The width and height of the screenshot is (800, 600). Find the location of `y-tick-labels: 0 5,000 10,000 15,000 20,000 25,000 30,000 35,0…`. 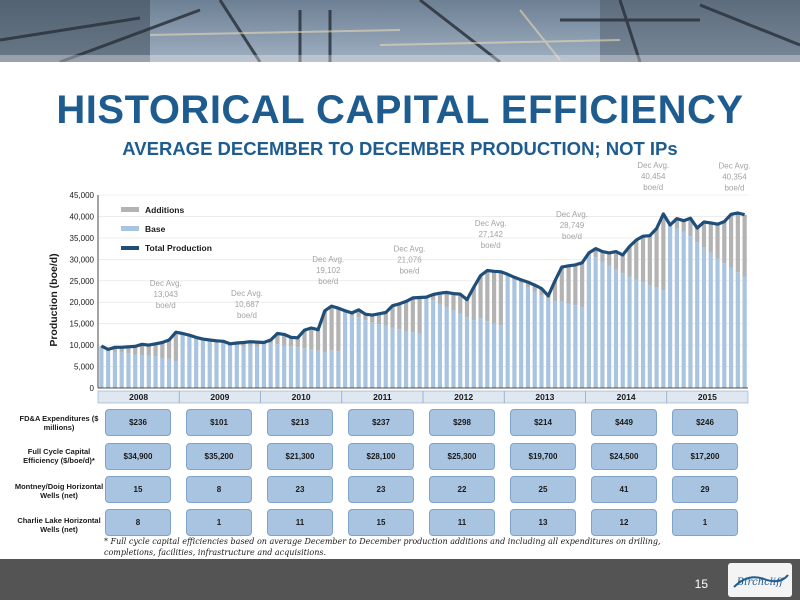

y-tick-labels: 0 5,000 10,000 15,000 20,000 25,000 30,000 35,0… is located at coordinates (82, 292).